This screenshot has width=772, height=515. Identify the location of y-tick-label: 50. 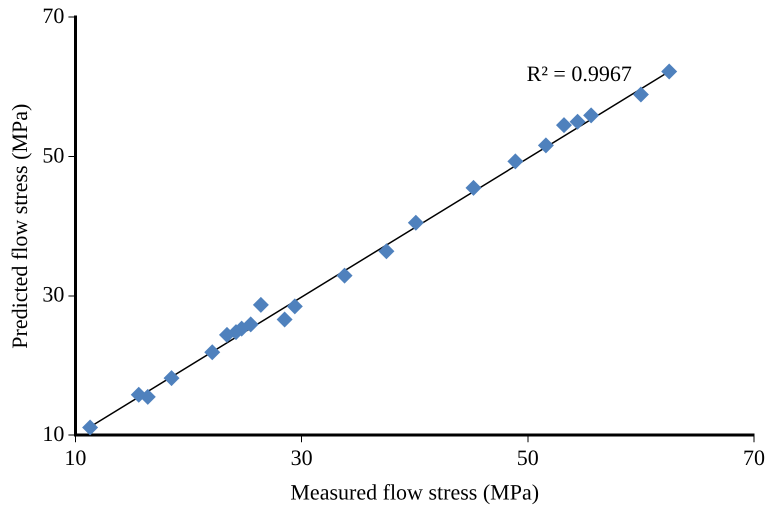
(53, 155).